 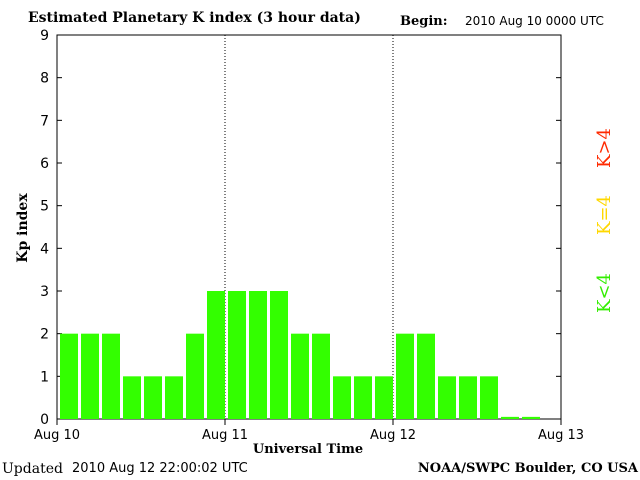 What do you see at coordinates (44, 164) in the screenshot?
I see `y-tick-label: 6` at bounding box center [44, 164].